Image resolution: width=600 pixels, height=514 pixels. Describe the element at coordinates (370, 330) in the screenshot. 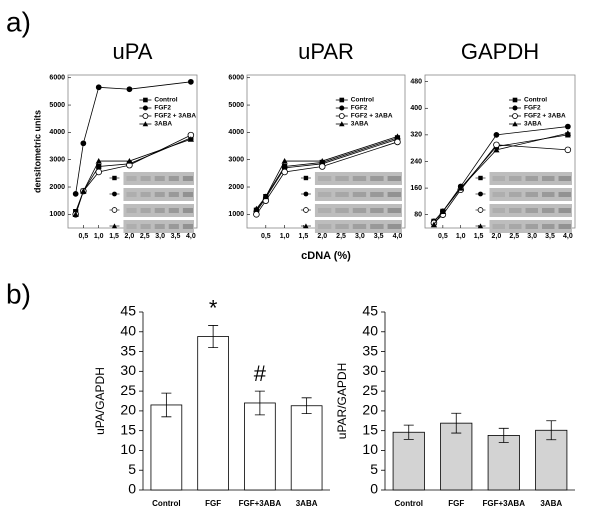

I see `y-tick-label: 40` at that location.